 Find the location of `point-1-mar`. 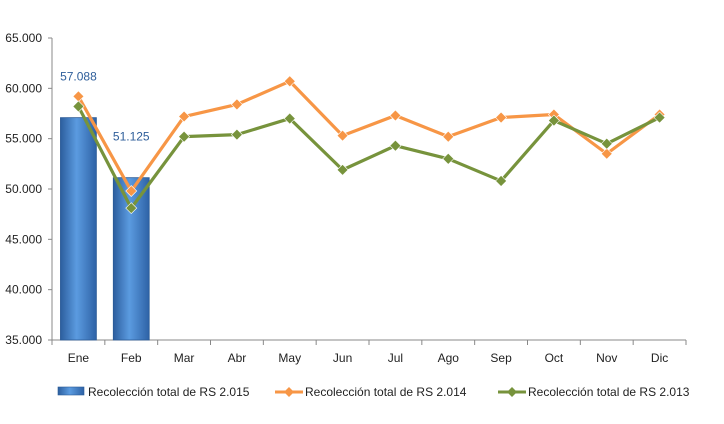

point-1-mar is located at coordinates (184, 136).